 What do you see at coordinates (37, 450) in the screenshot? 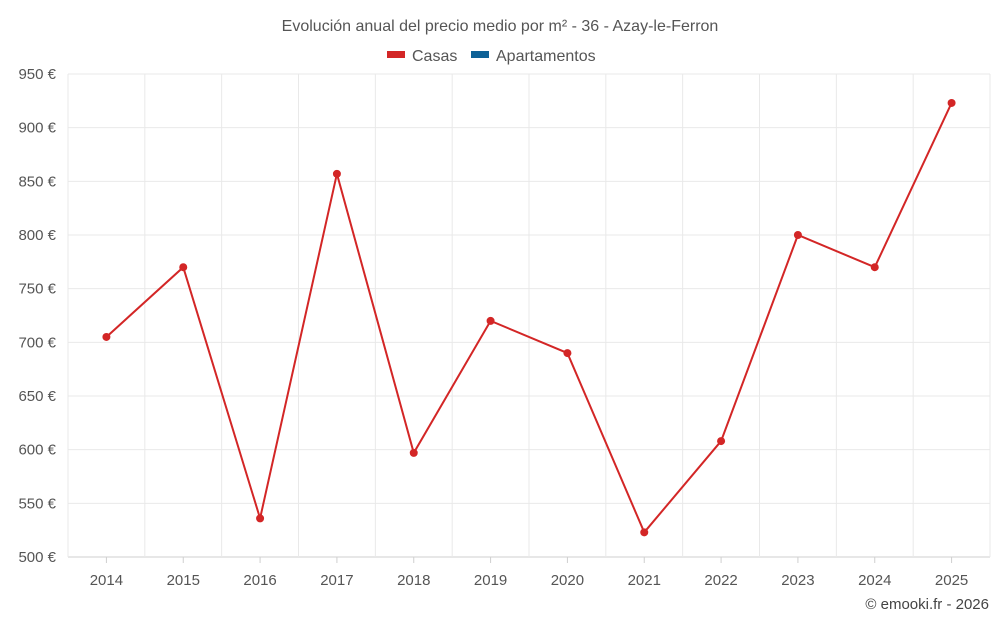
I see `y-tick-label: 600 €` at bounding box center [37, 450].